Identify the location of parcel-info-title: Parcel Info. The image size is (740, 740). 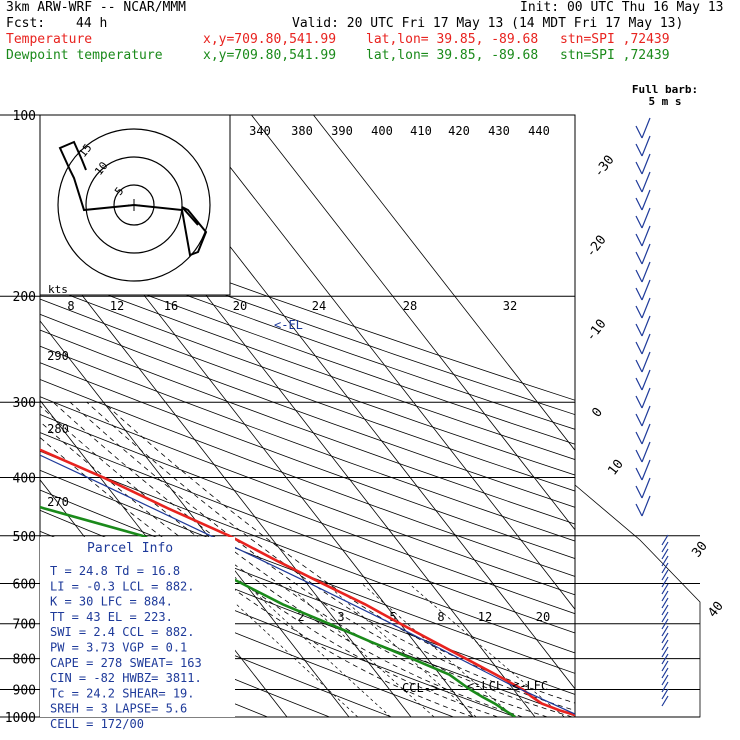
(130, 548).